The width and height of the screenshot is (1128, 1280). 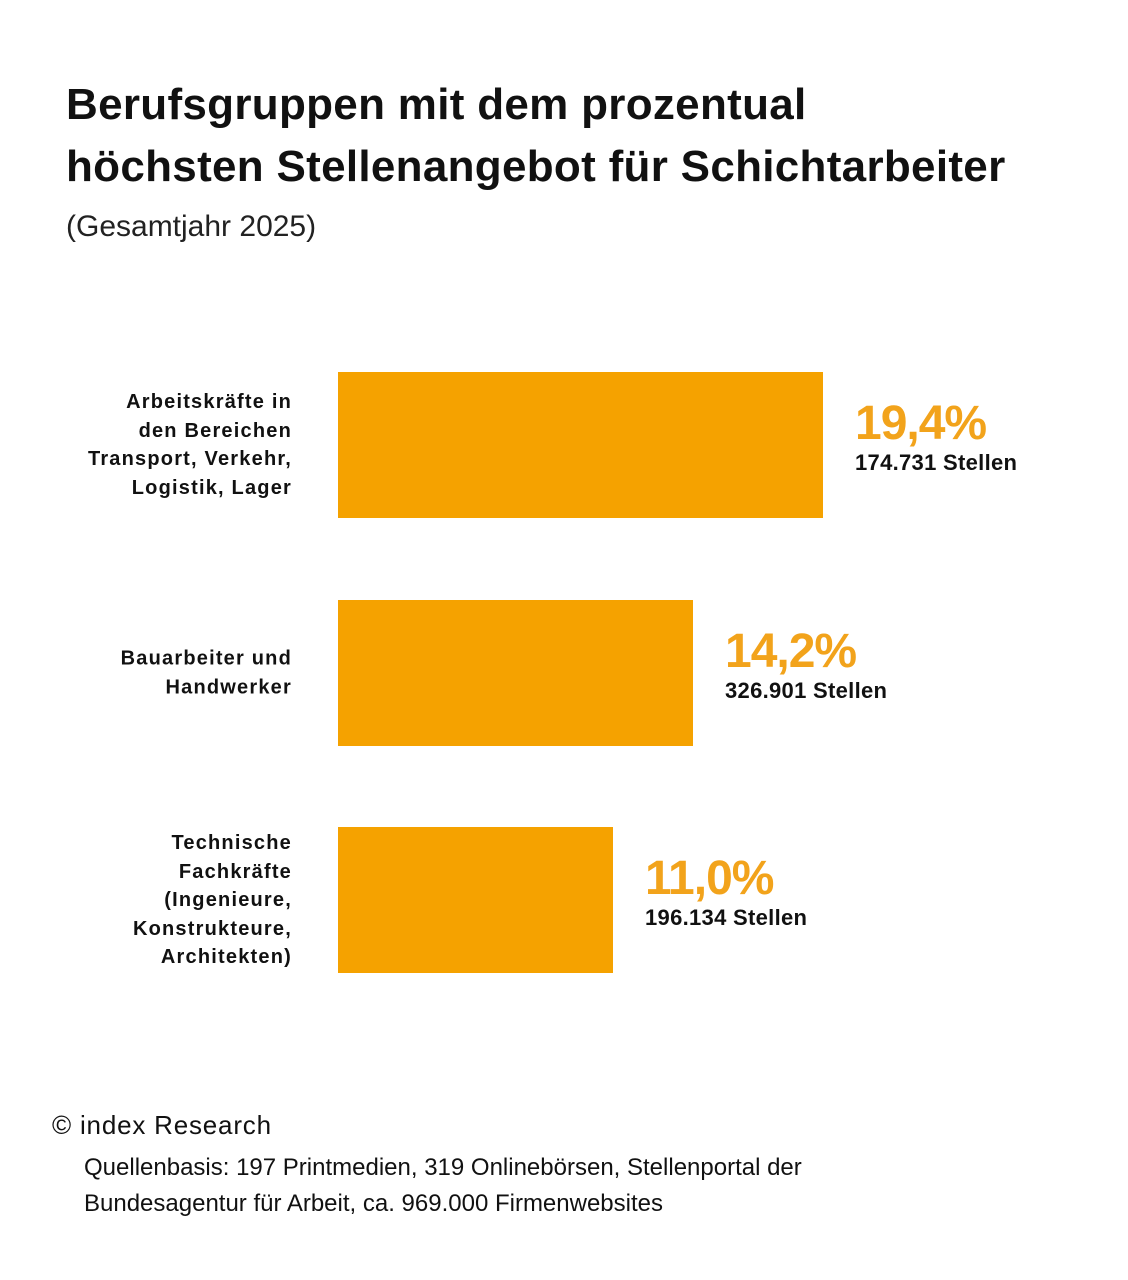 What do you see at coordinates (162, 1125) in the screenshot?
I see `copyright: © index Research` at bounding box center [162, 1125].